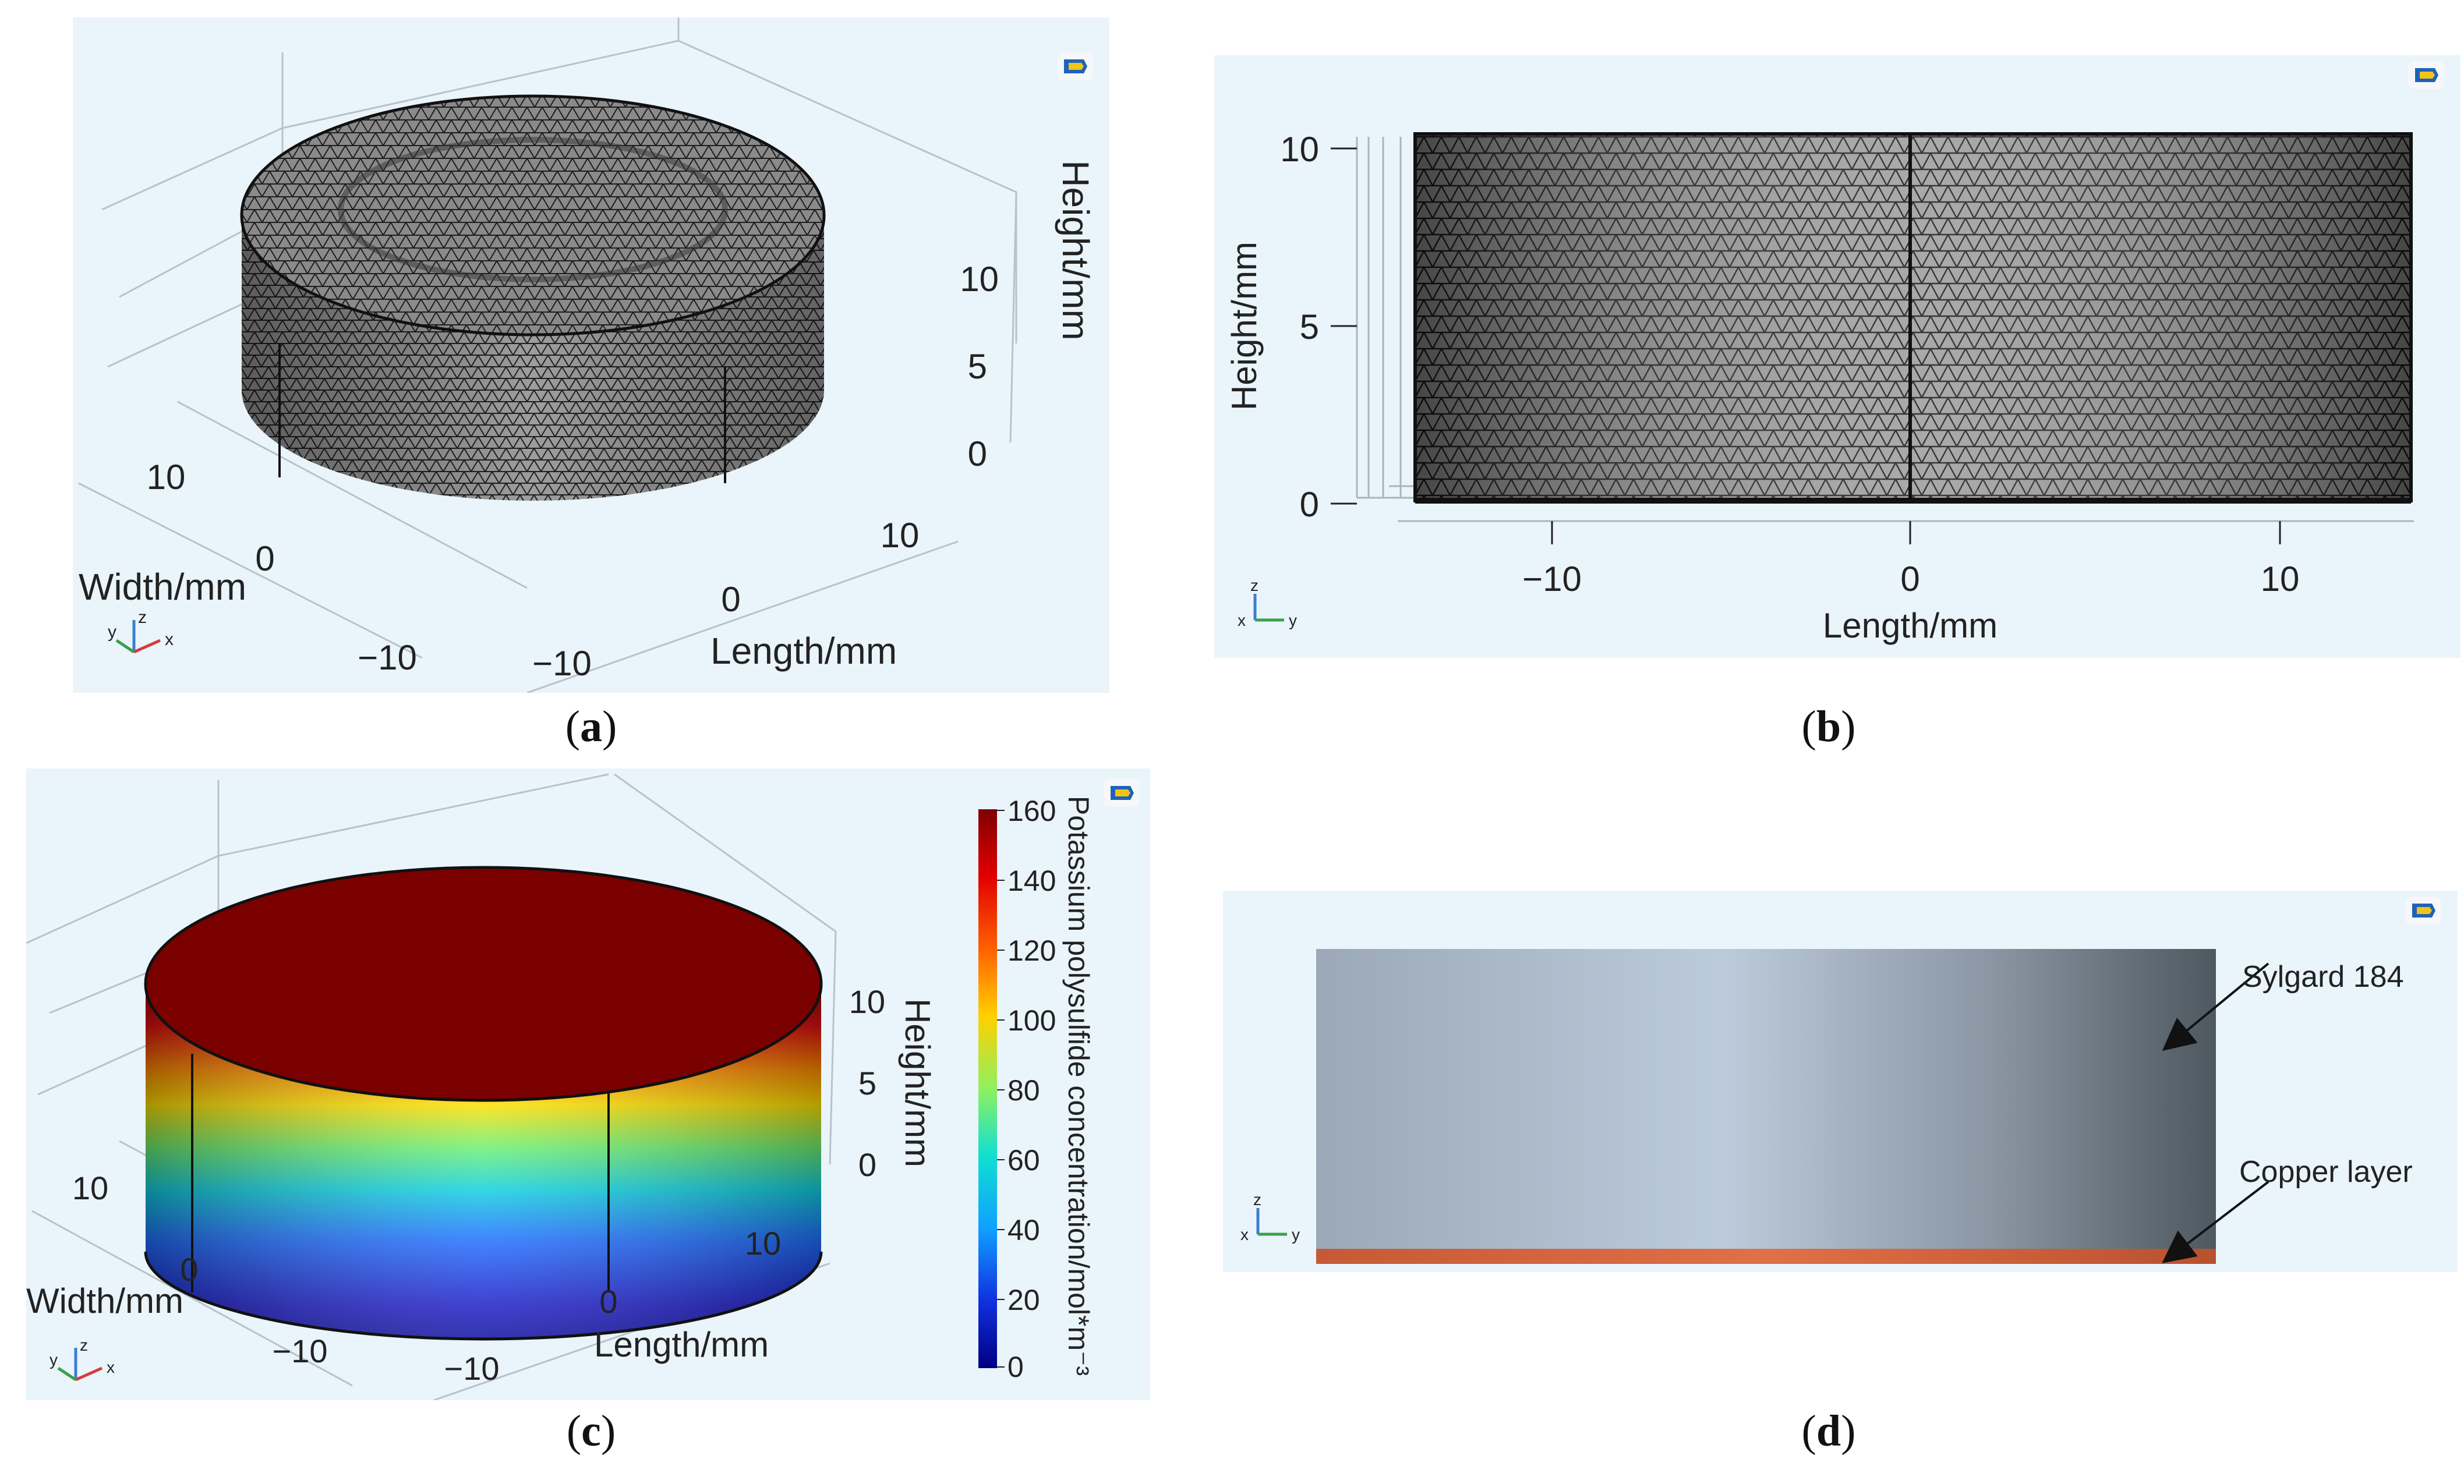 The image size is (2464, 1484). What do you see at coordinates (2326, 1172) in the screenshot?
I see `copper-label: Copper layer` at bounding box center [2326, 1172].